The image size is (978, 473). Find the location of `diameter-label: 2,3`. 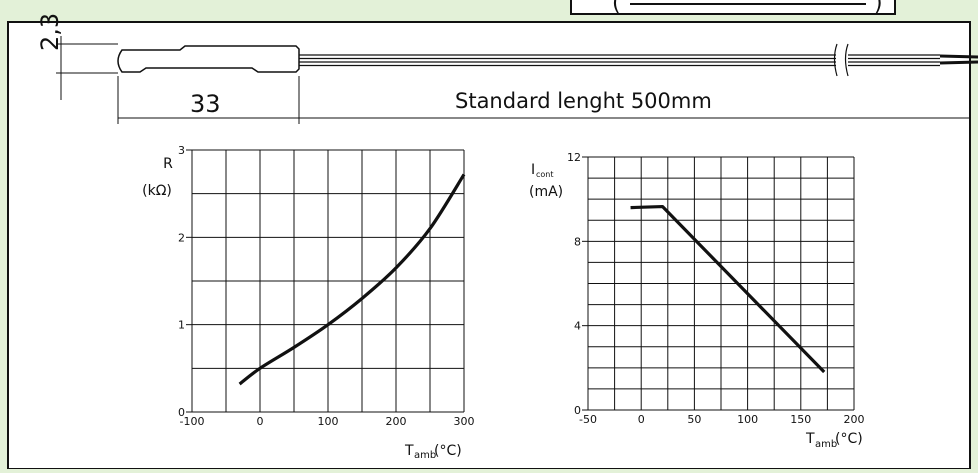

diameter-label: 2,3 is located at coordinates (50, 32).